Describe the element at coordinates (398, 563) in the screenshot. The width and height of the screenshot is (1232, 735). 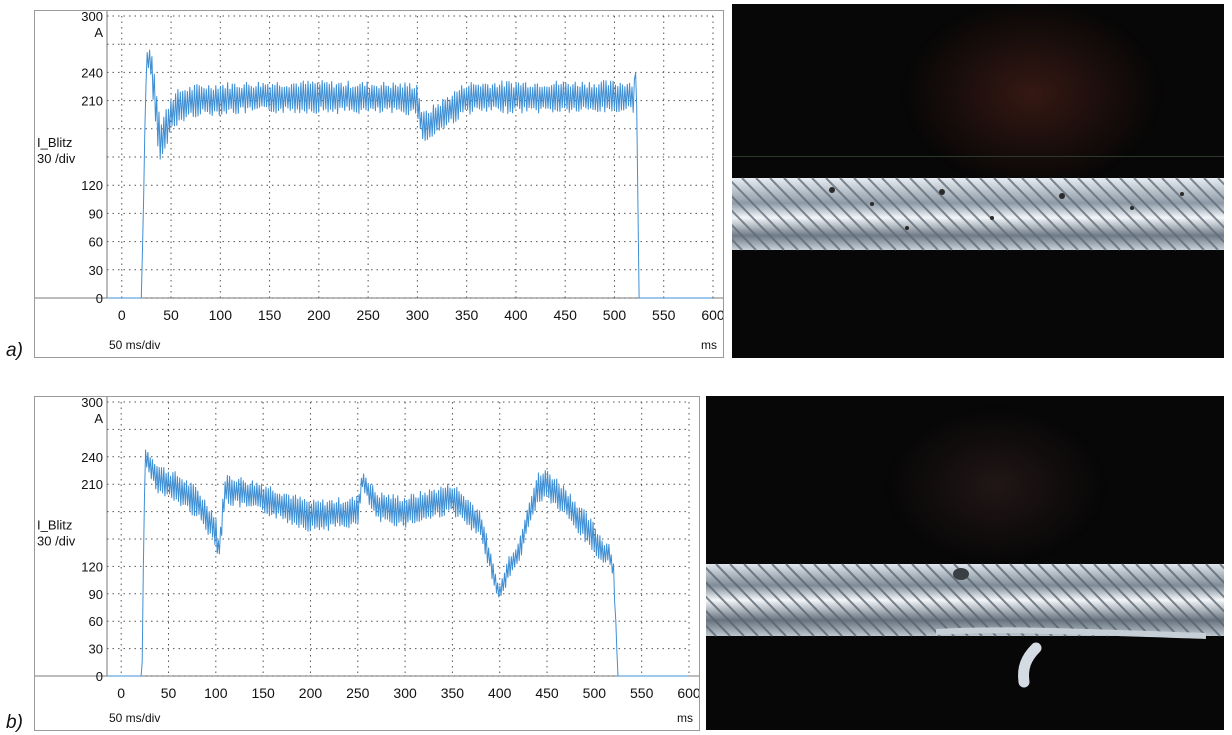
I see `current-waveform-series` at that location.